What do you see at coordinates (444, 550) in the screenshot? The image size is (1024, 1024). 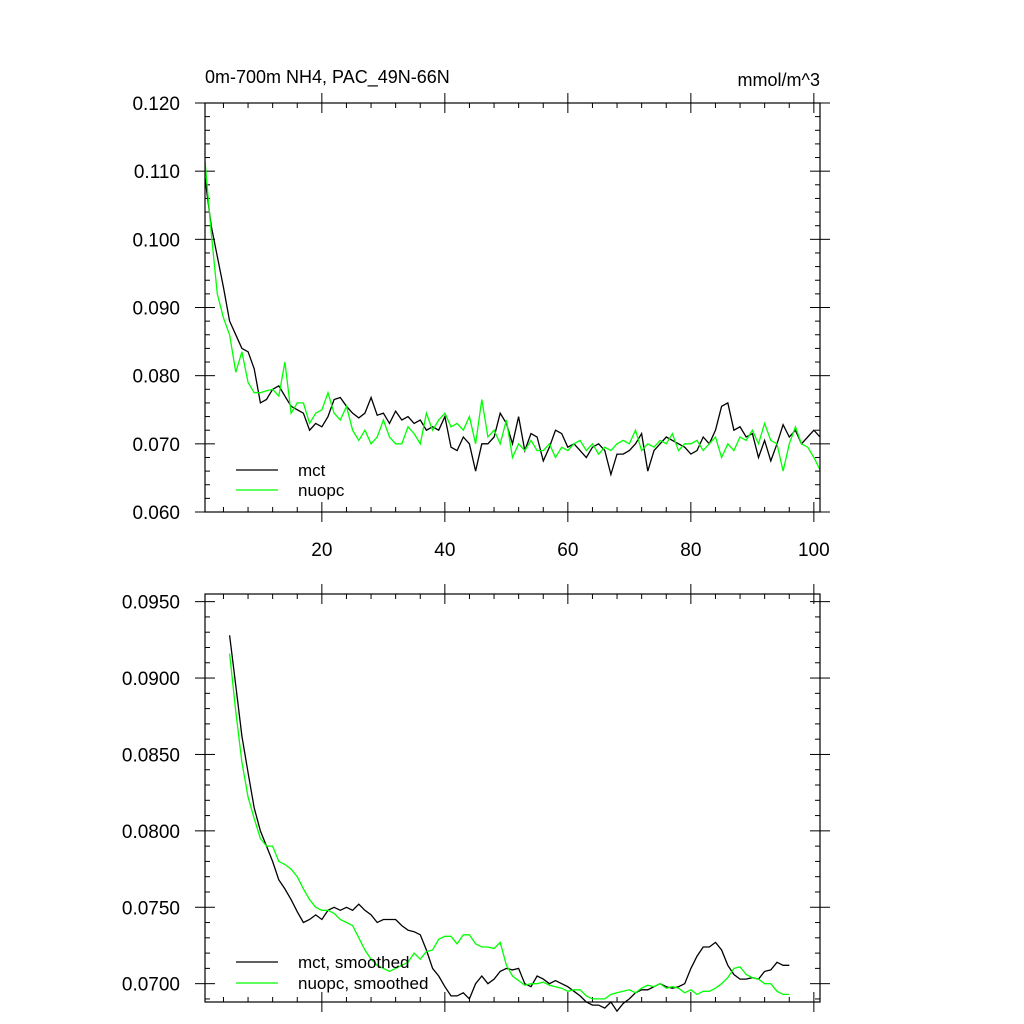 I see `x-tick-label: 40` at bounding box center [444, 550].